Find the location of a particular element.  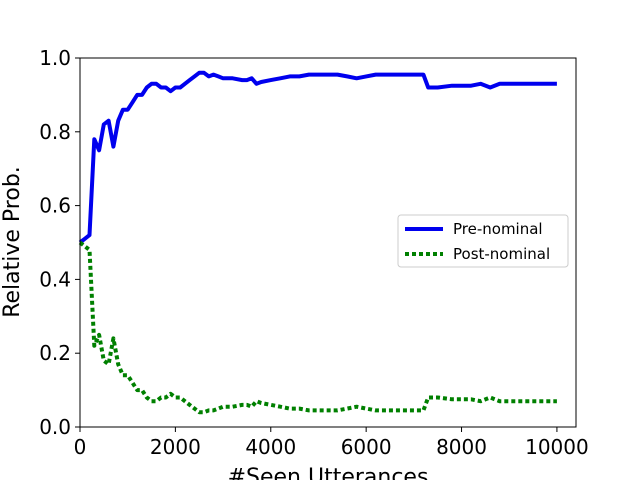

x-tick-label: 2000 is located at coordinates (175, 447).